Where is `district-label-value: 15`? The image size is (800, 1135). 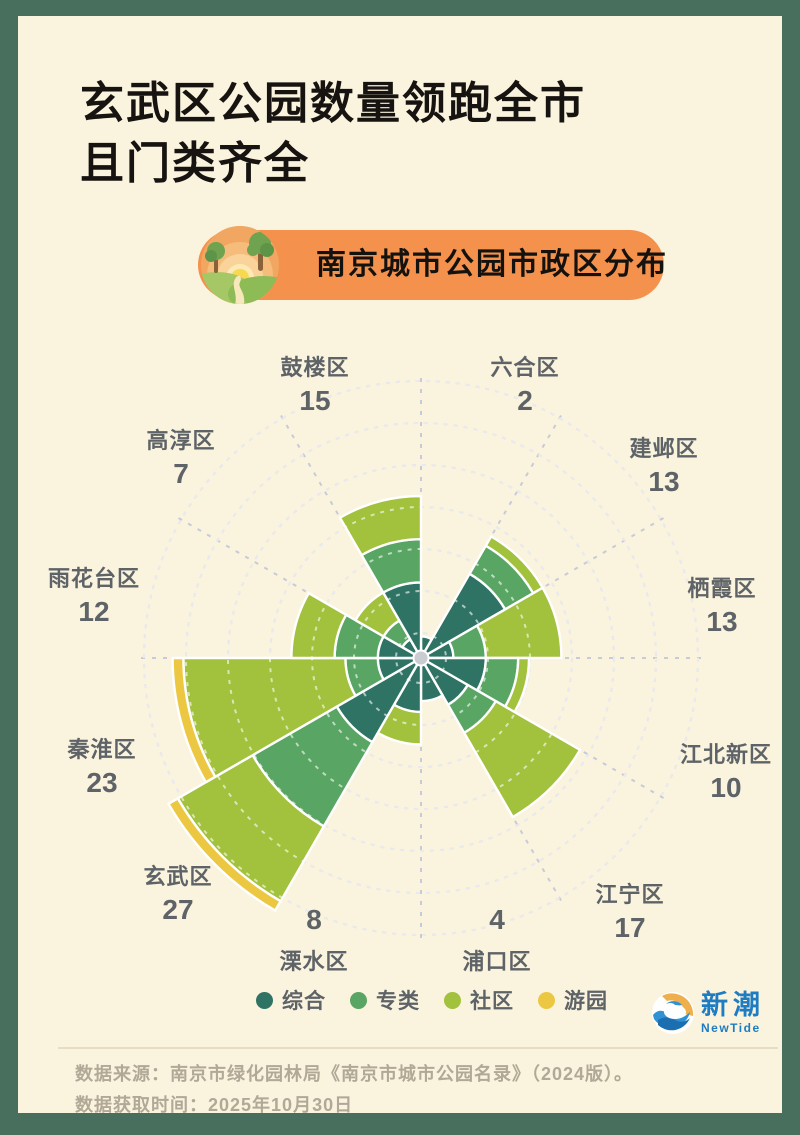
district-label-value: 15 is located at coordinates (315, 400).